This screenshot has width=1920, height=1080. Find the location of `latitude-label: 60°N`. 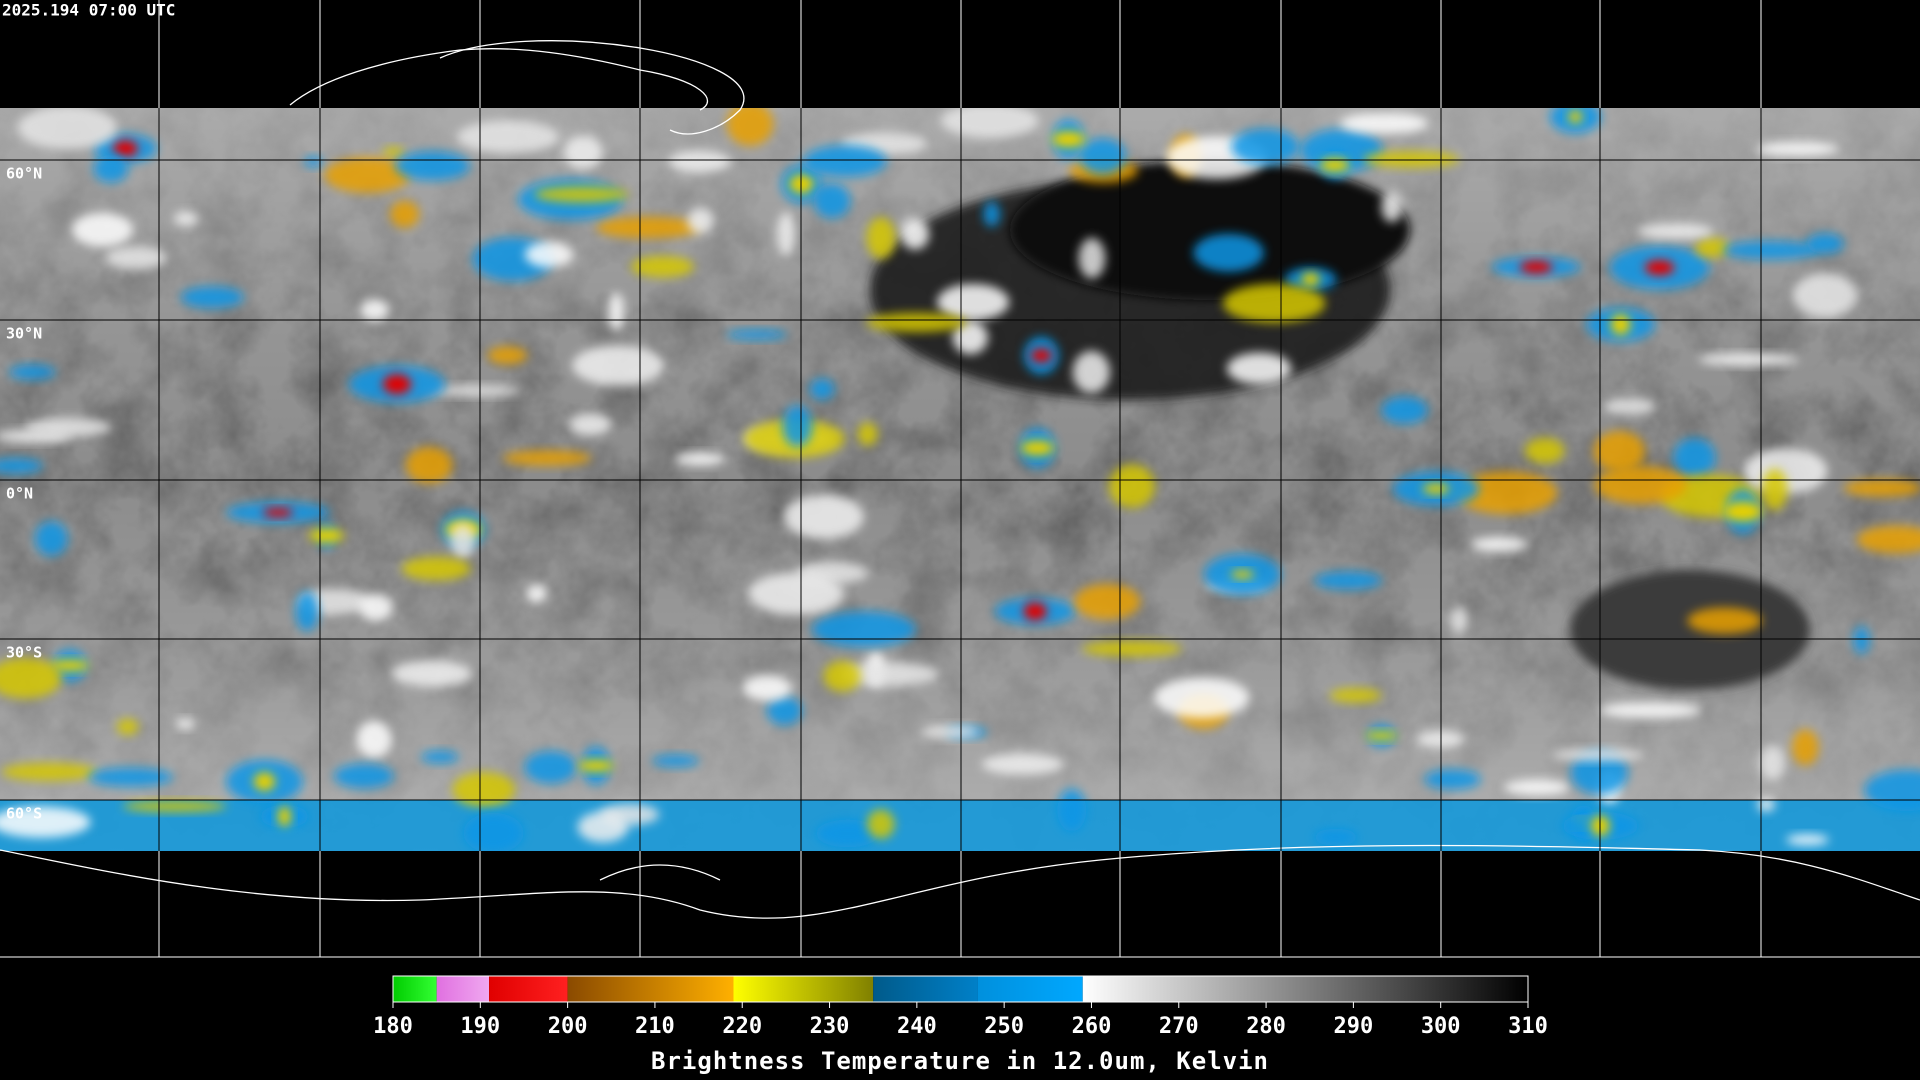

latitude-label: 60°N is located at coordinates (24, 174).